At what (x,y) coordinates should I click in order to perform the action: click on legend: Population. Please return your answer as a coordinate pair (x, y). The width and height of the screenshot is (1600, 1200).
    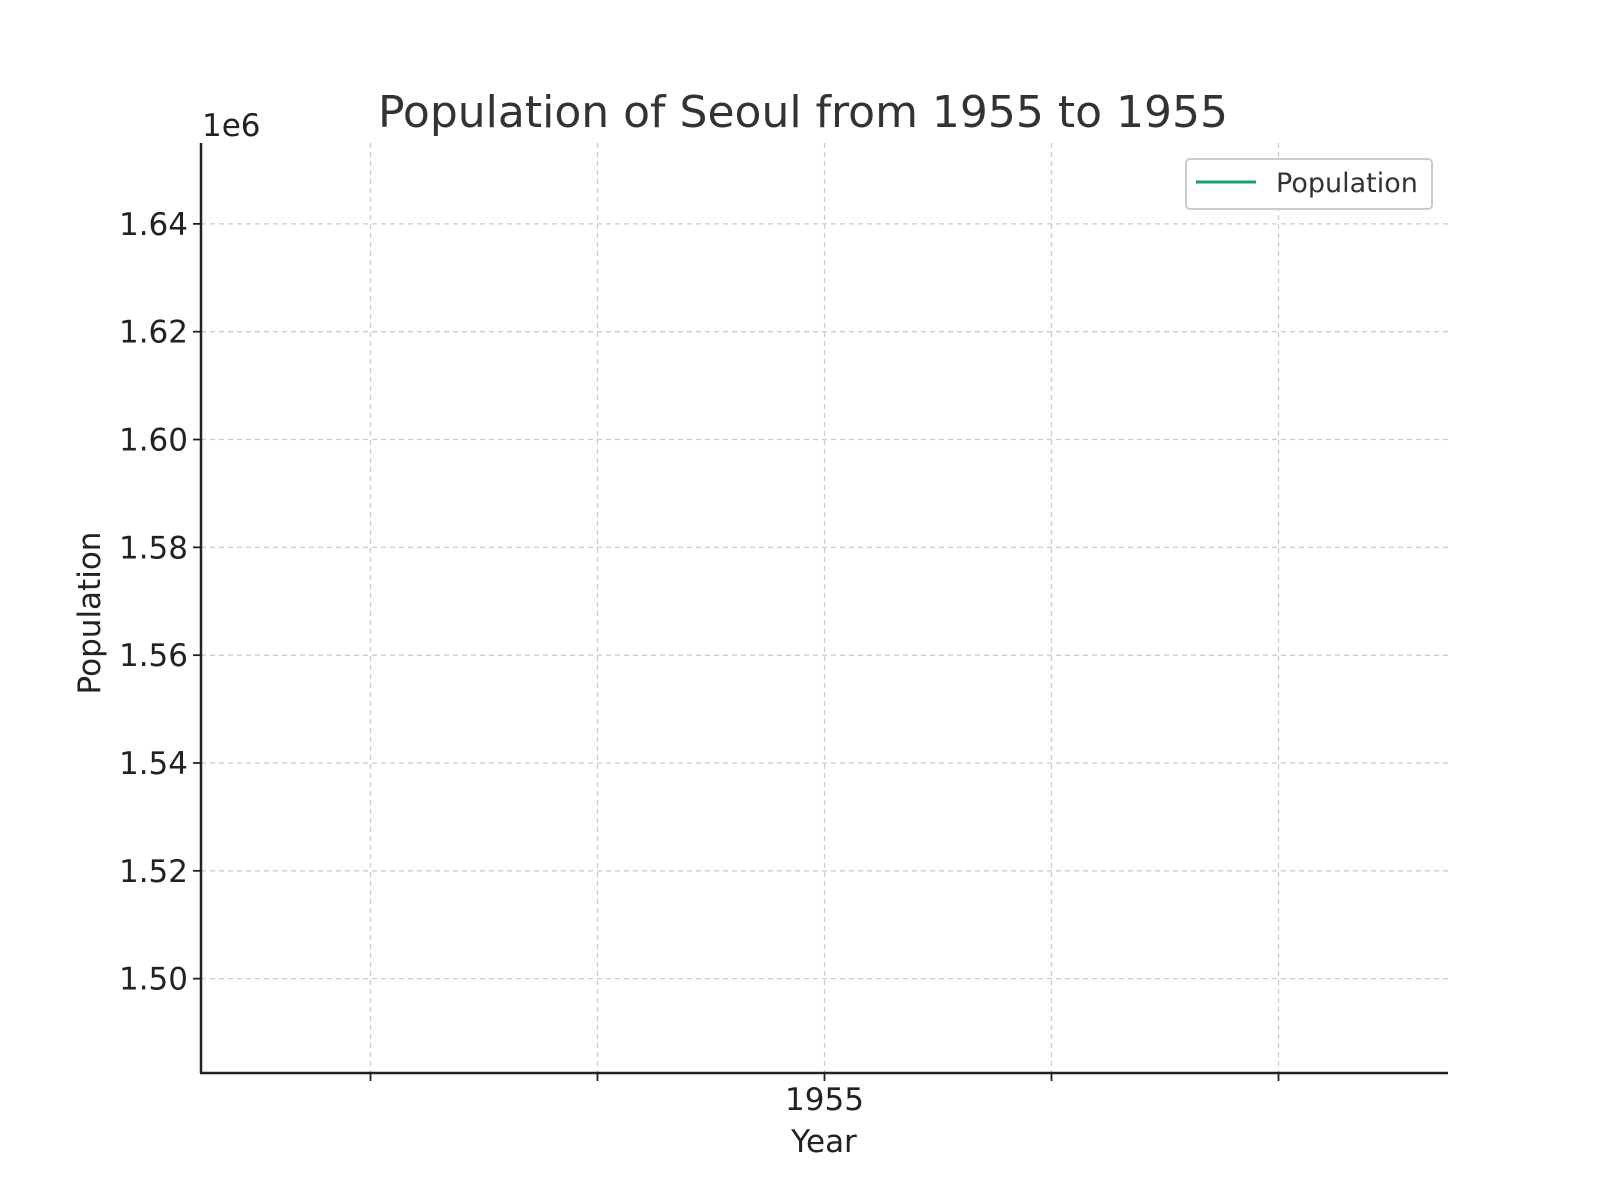
    Looking at the image, I should click on (1309, 184).